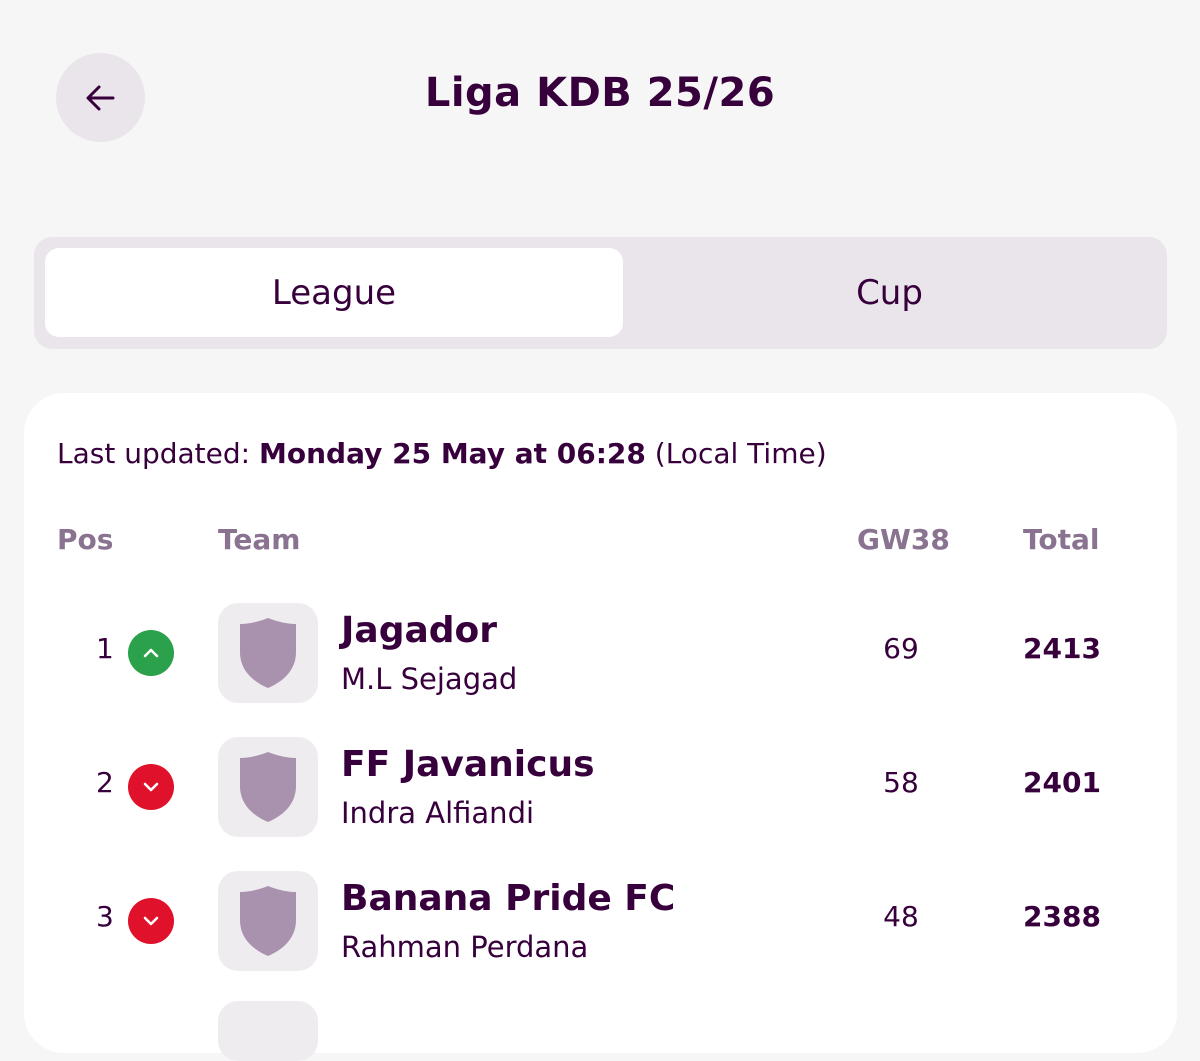  I want to click on total-points: 2413, so click(1062, 648).